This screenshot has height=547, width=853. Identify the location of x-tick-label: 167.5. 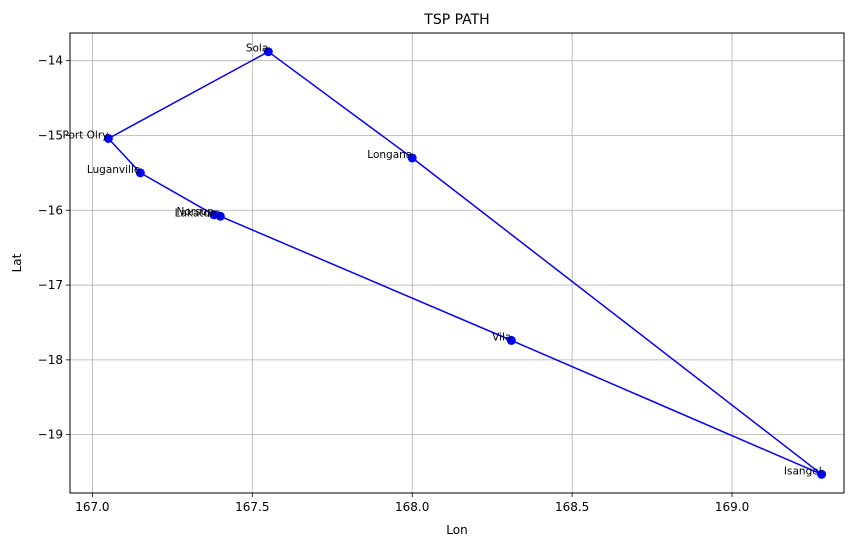
(252, 507).